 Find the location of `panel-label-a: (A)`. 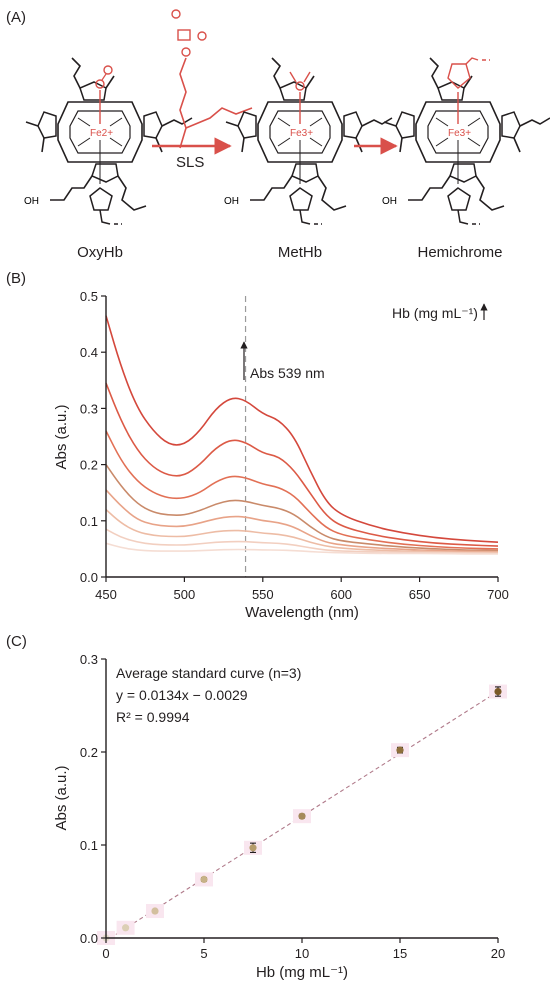

panel-label-a: (A) is located at coordinates (16, 17).